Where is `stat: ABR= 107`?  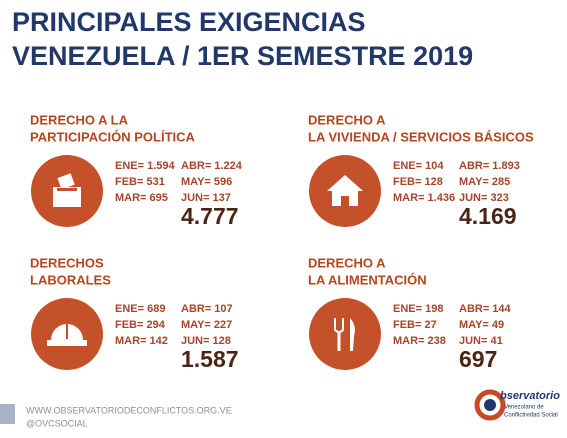 stat: ABR= 107 is located at coordinates (207, 309).